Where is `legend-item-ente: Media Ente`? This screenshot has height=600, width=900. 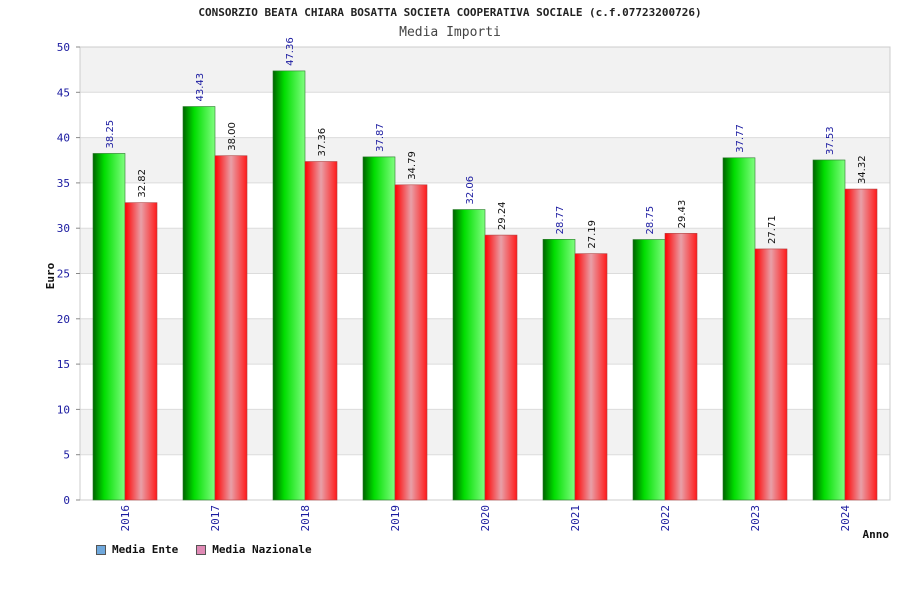
legend-item-ente: Media Ente is located at coordinates (137, 549).